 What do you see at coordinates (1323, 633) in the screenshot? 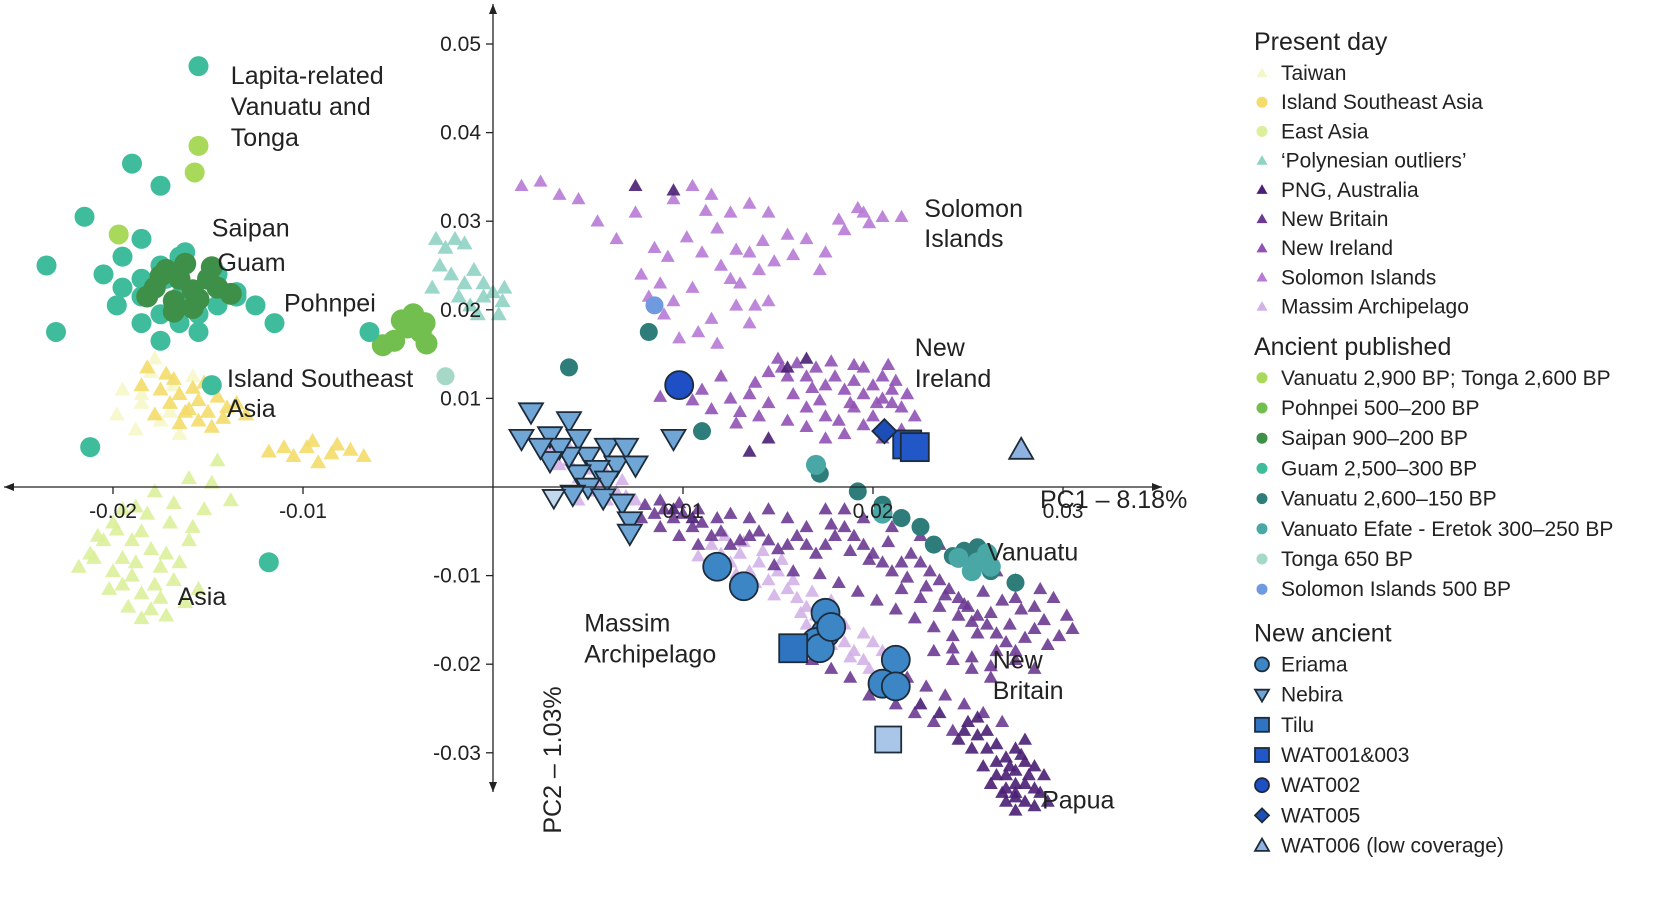
I see `legend-group-title: New ancient` at bounding box center [1323, 633].